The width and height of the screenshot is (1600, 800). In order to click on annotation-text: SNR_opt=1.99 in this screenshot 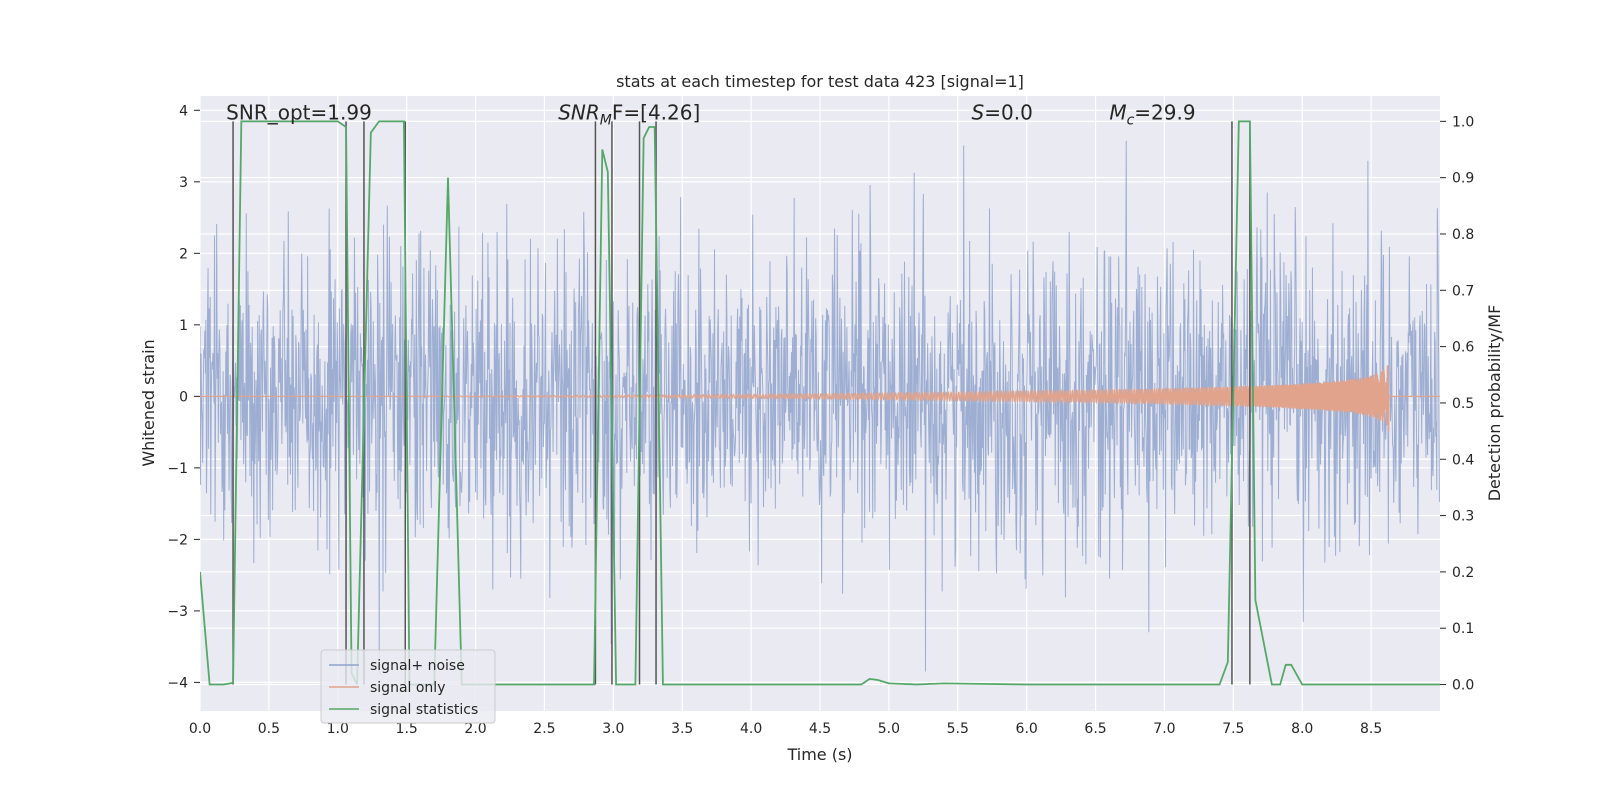, I will do `click(299, 112)`.